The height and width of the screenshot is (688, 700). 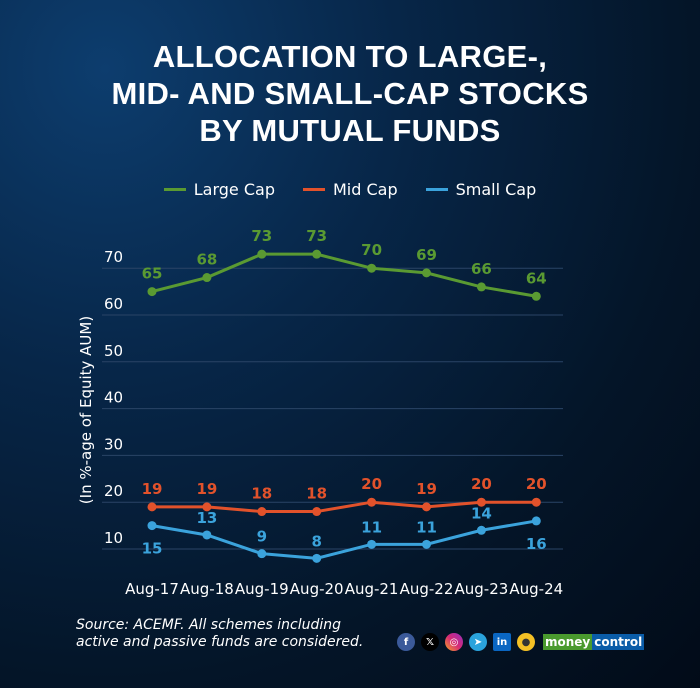 What do you see at coordinates (262, 589) in the screenshot?
I see `x-tick-label: Aug-19` at bounding box center [262, 589].